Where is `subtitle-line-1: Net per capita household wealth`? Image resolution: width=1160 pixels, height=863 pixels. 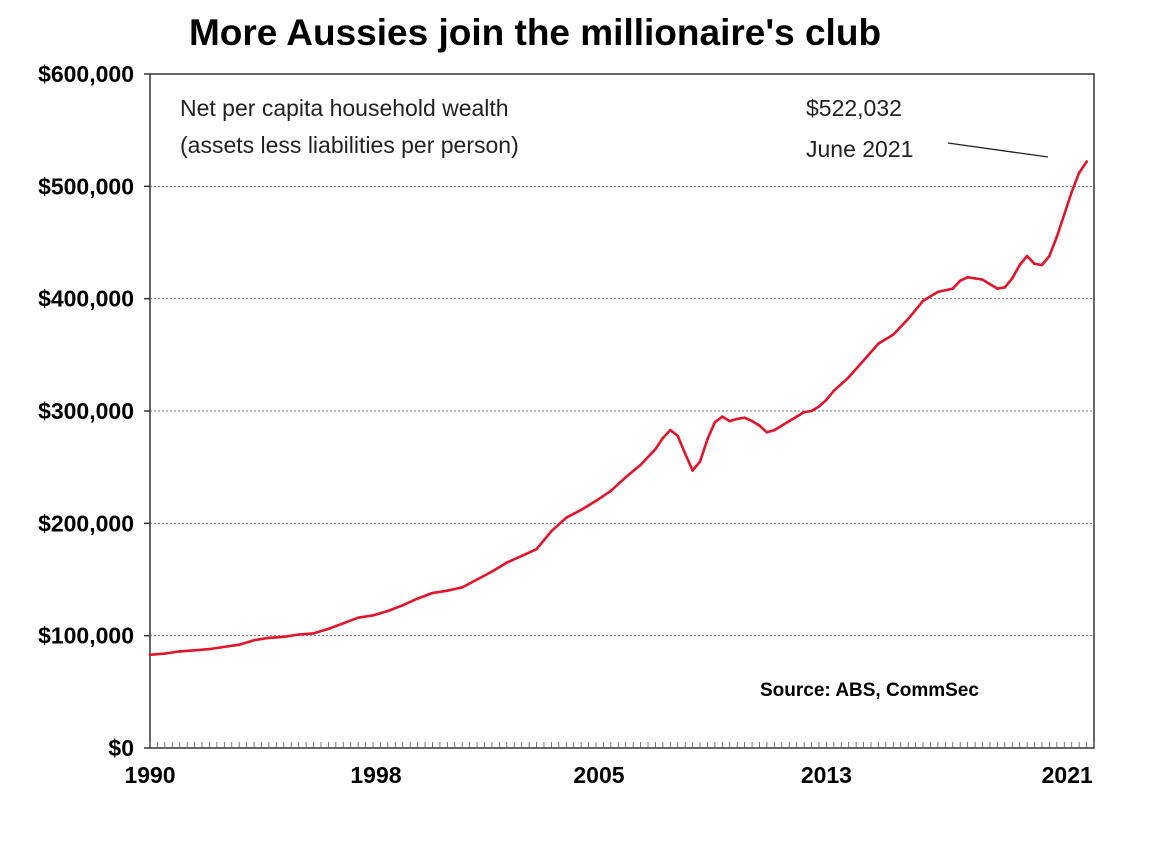 subtitle-line-1: Net per capita household wealth is located at coordinates (344, 108).